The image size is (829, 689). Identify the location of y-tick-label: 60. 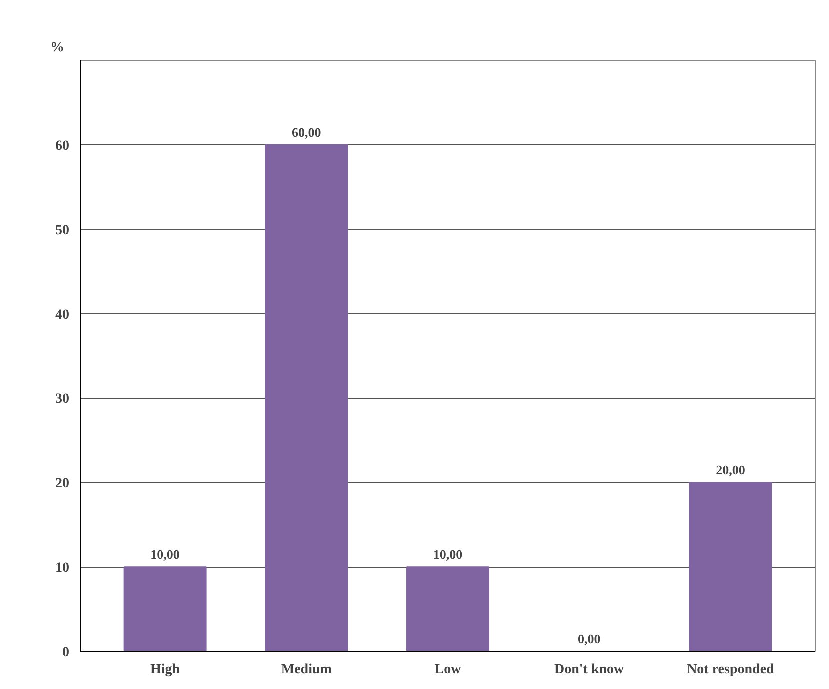
(63, 146).